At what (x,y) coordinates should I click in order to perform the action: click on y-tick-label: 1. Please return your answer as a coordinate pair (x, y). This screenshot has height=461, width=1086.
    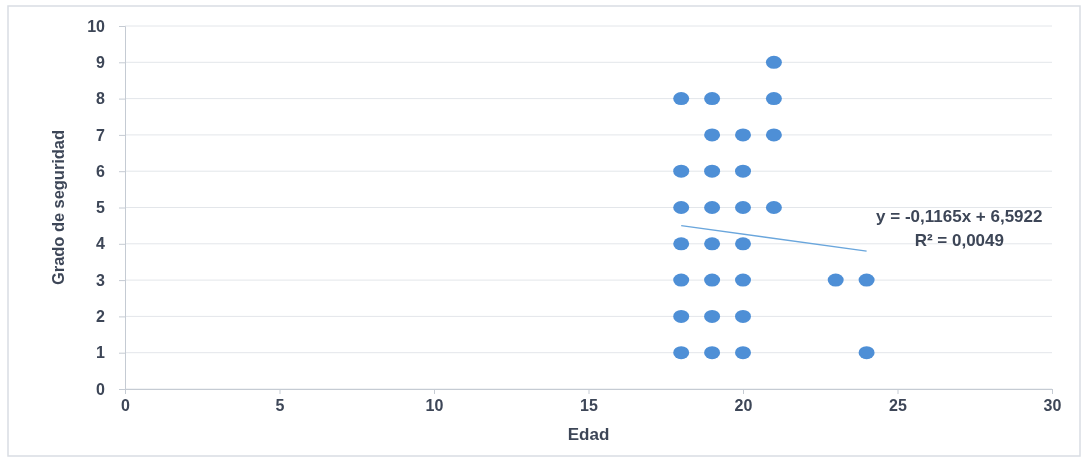
    Looking at the image, I should click on (101, 353).